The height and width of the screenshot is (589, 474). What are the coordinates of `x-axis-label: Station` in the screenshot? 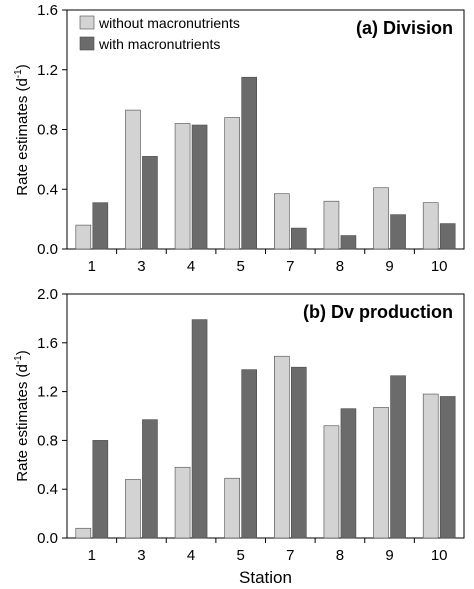 It's located at (265, 577).